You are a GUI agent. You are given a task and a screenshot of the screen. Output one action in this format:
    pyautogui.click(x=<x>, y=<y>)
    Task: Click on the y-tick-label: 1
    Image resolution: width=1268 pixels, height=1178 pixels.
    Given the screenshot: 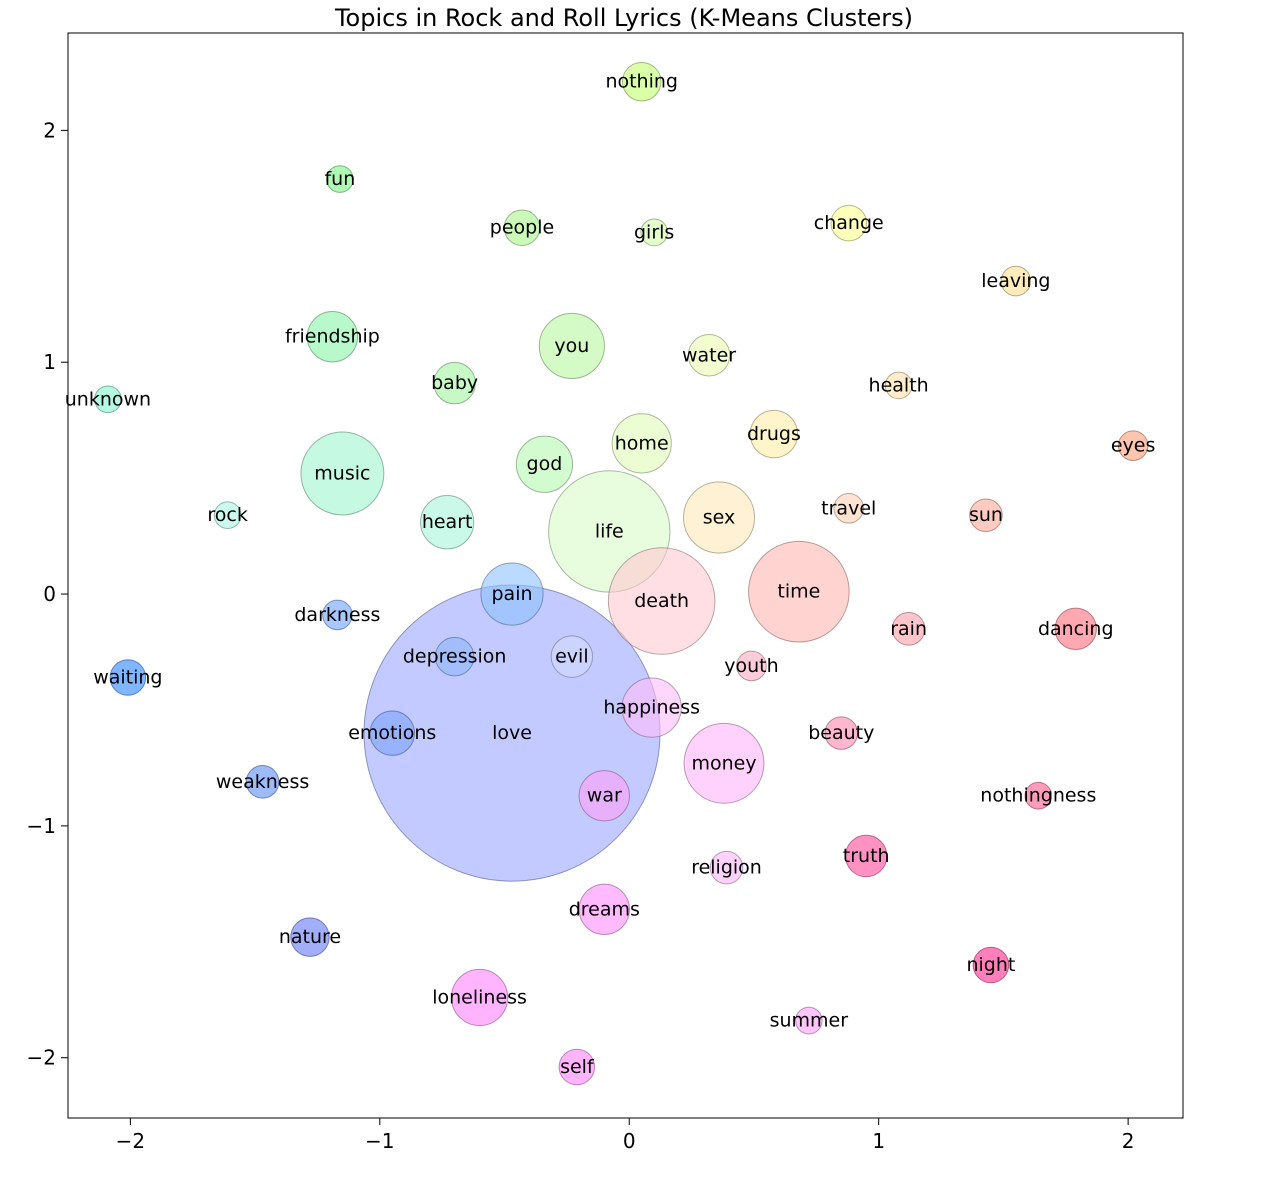 What is the action you would take?
    pyautogui.click(x=49, y=362)
    